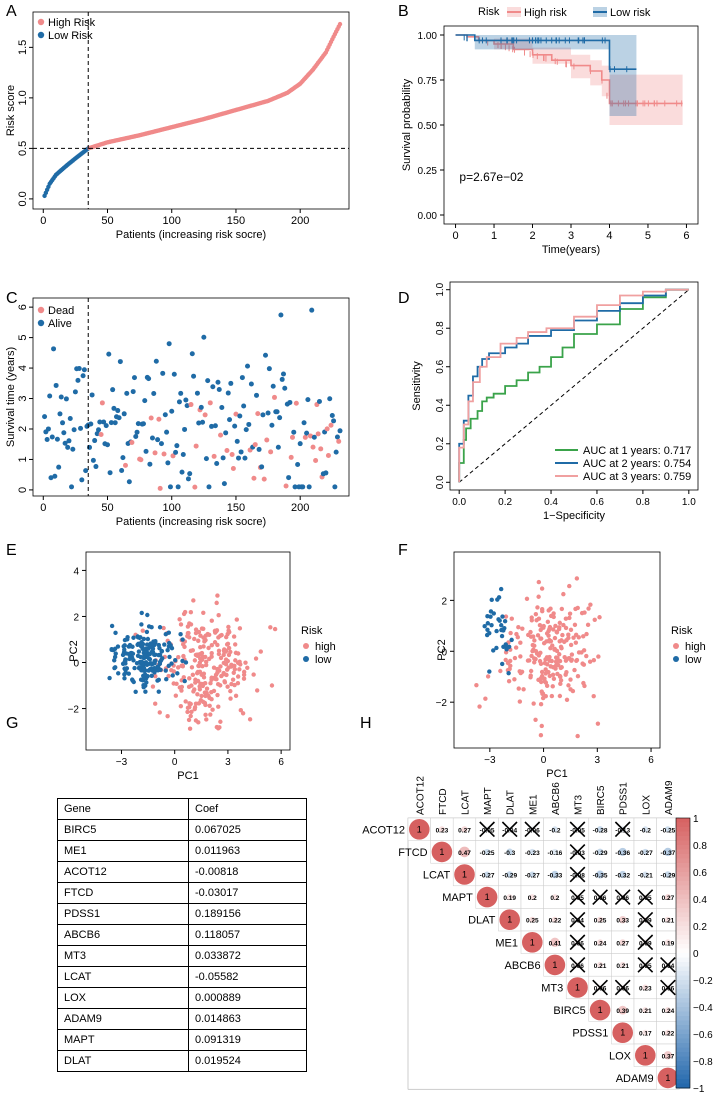  What do you see at coordinates (43, 221) in the screenshot?
I see `x-tick-label-a: 0` at bounding box center [43, 221].